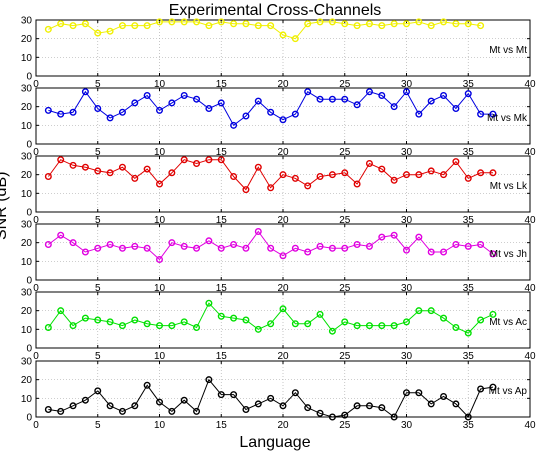  Describe the element at coordinates (508, 50) in the screenshot. I see `series-label: Mt vs Mt` at that location.